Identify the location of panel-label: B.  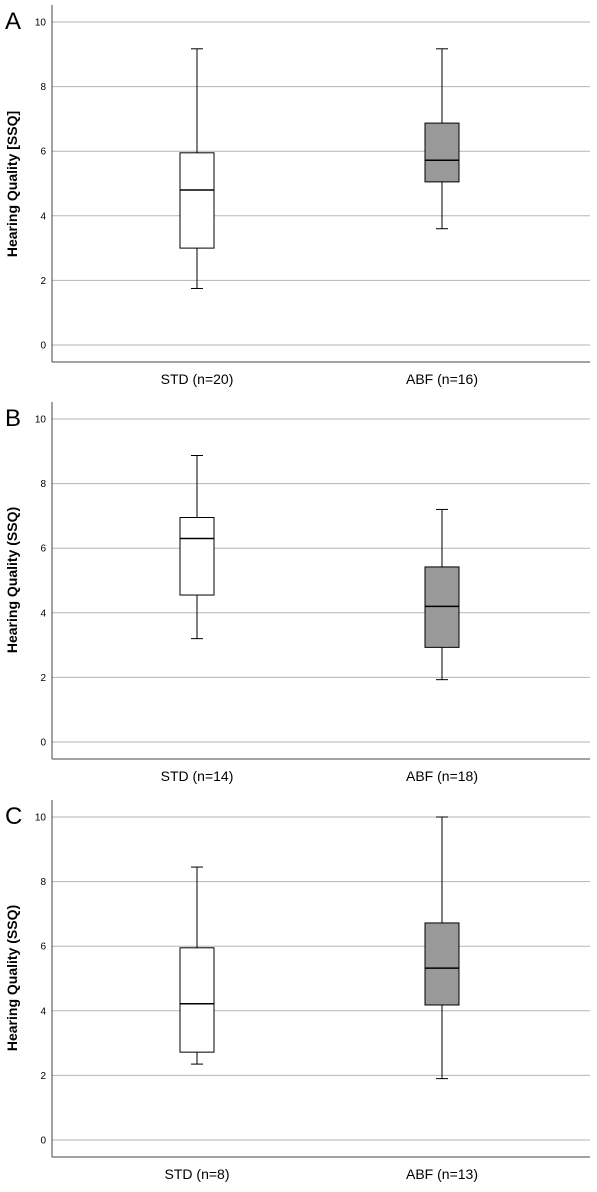
(13, 418).